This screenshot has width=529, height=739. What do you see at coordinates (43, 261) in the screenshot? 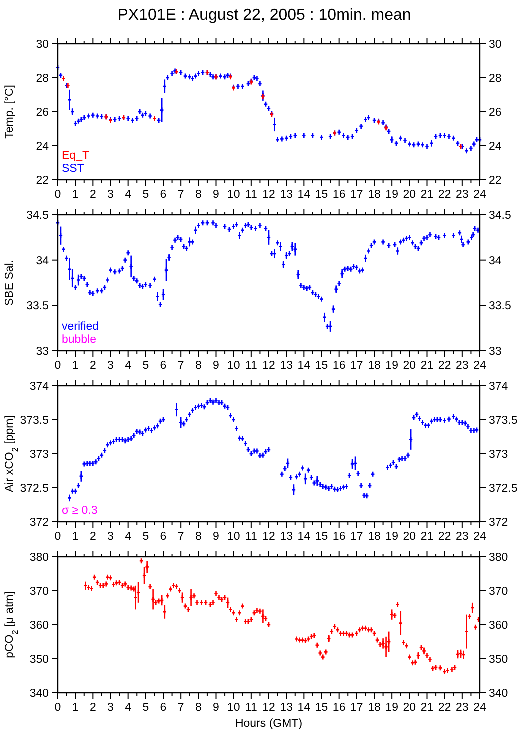
I see `y-tick-label: 34` at bounding box center [43, 261].